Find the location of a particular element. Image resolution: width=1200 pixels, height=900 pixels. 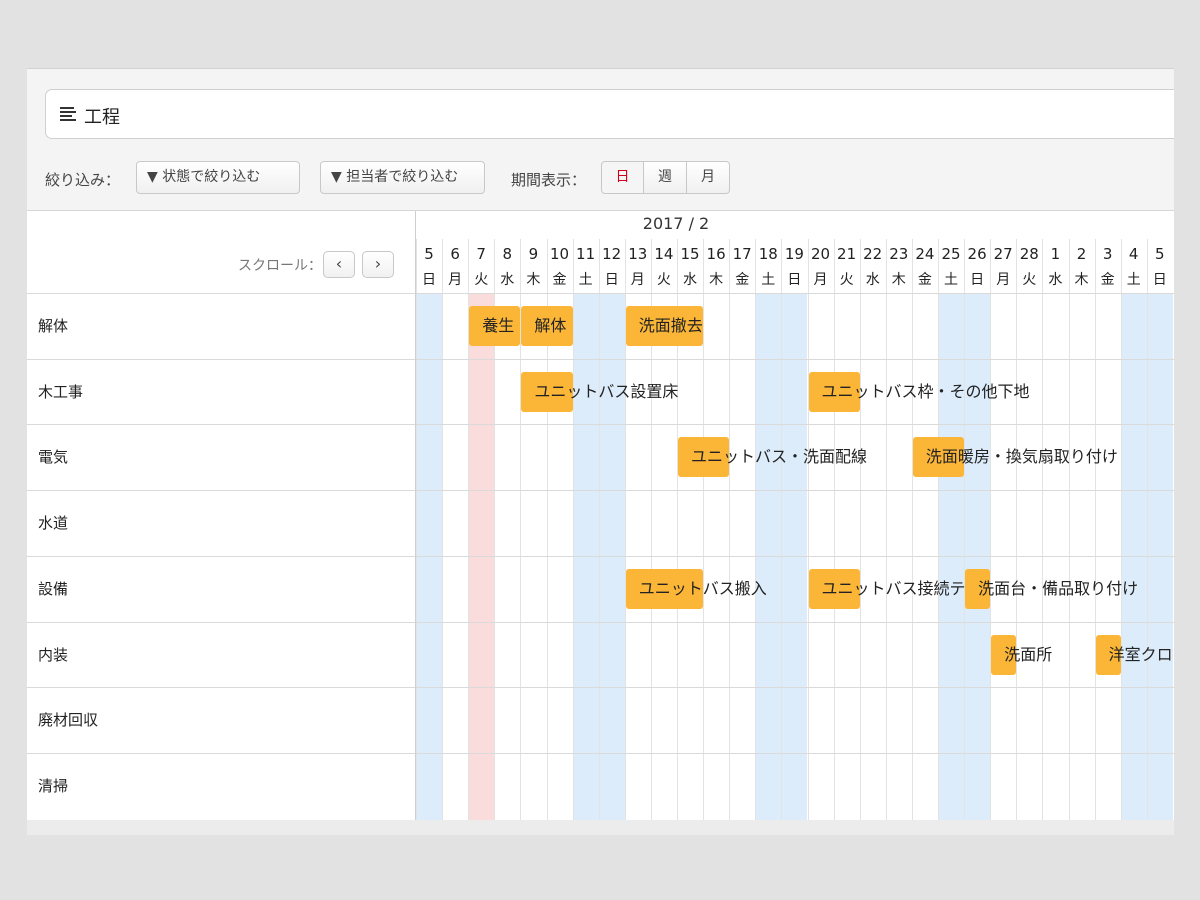

day-number: 10 is located at coordinates (559, 254).